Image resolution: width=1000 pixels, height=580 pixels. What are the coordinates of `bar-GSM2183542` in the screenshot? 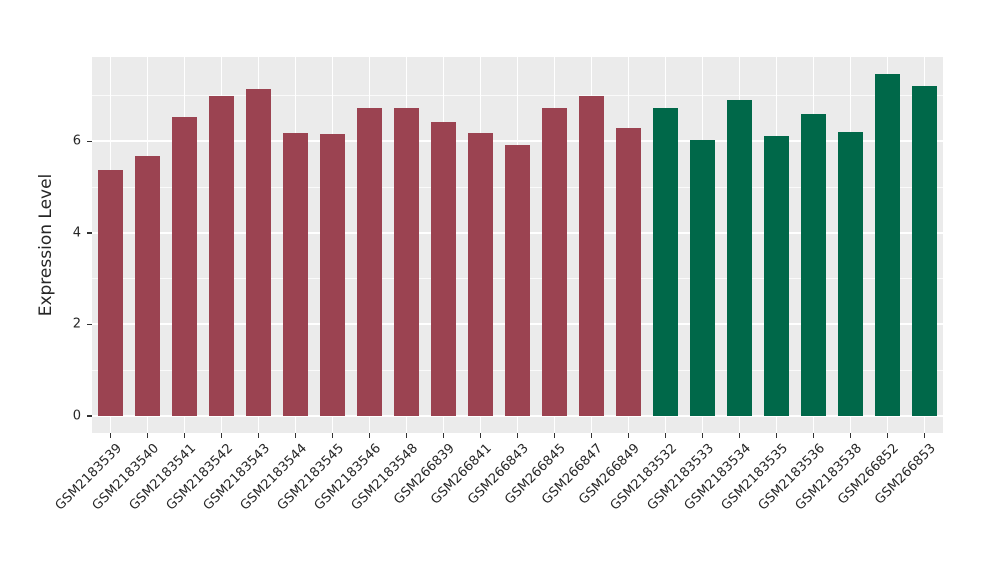 It's located at (221, 256).